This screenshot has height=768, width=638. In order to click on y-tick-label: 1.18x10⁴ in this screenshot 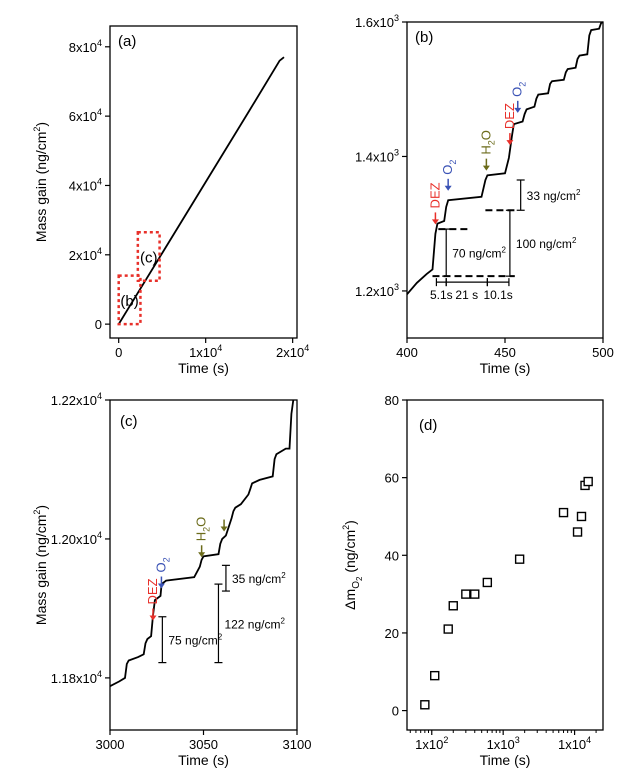, I will do `click(76, 677)`.